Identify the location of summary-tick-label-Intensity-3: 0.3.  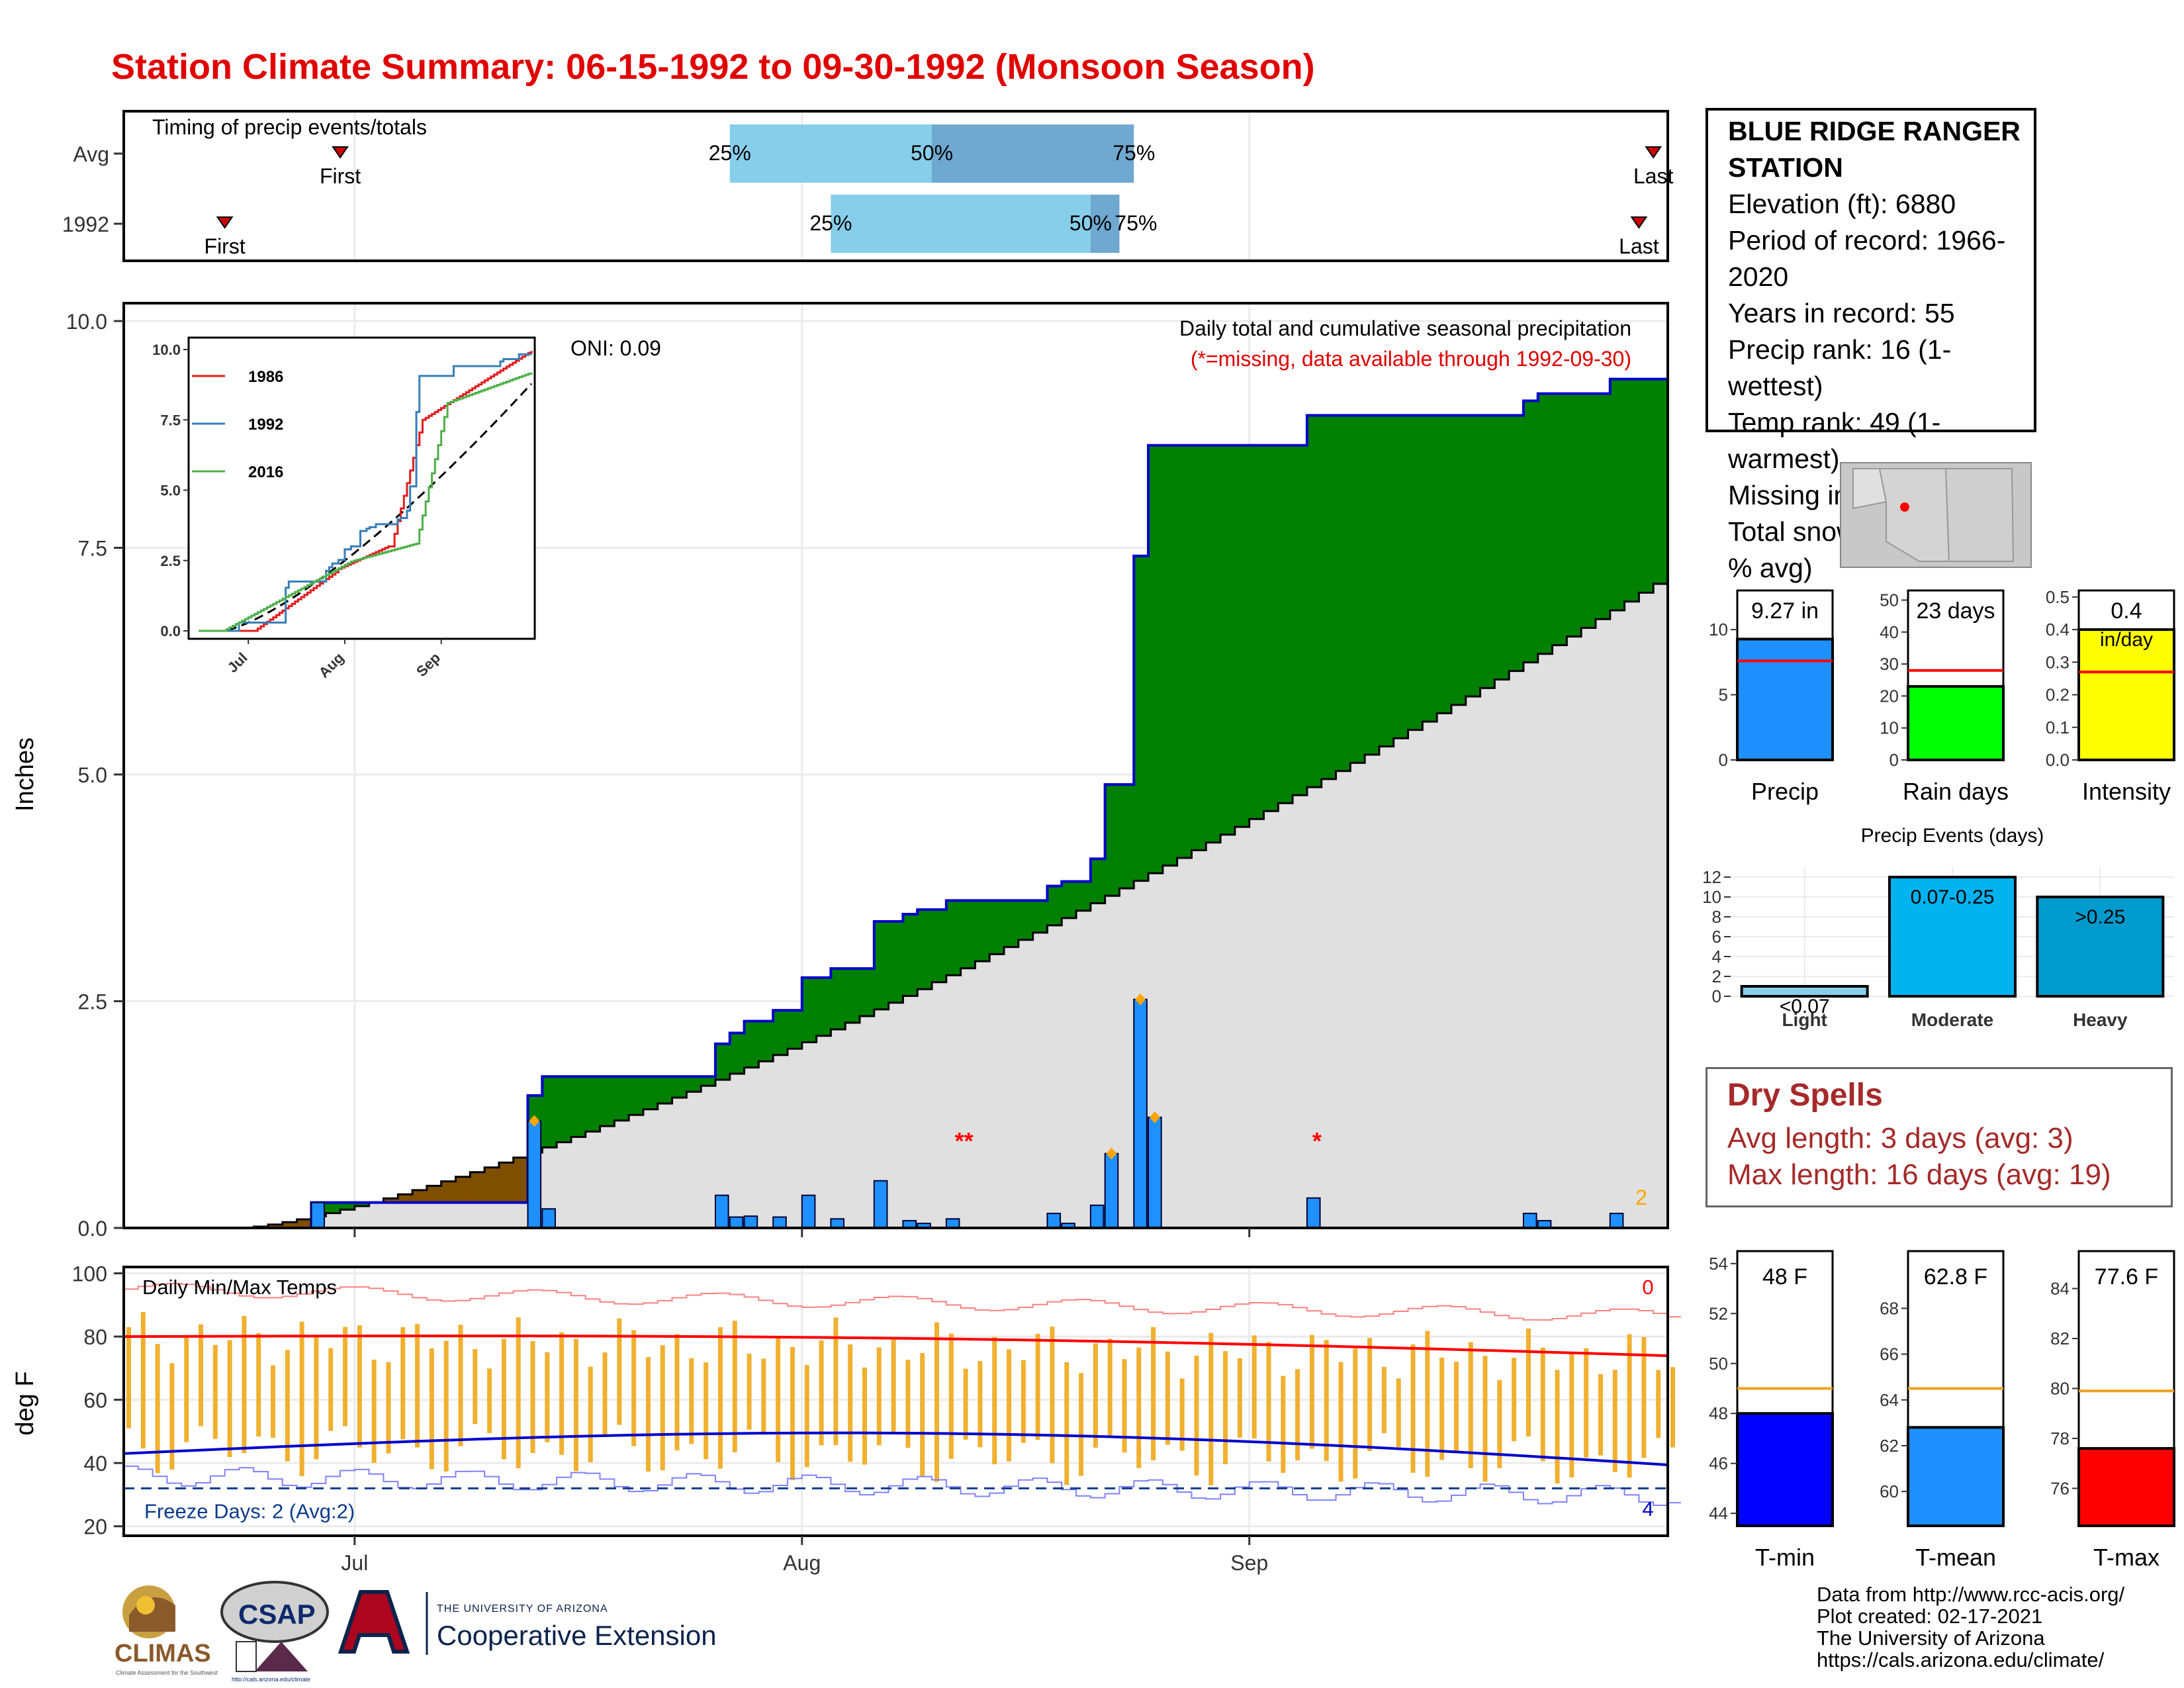
(2058, 662).